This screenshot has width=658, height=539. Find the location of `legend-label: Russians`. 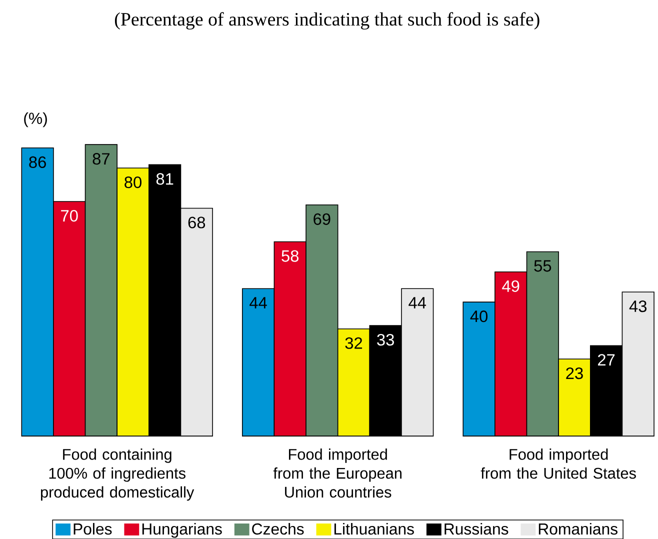

legend-label: Russians is located at coordinates (476, 528).